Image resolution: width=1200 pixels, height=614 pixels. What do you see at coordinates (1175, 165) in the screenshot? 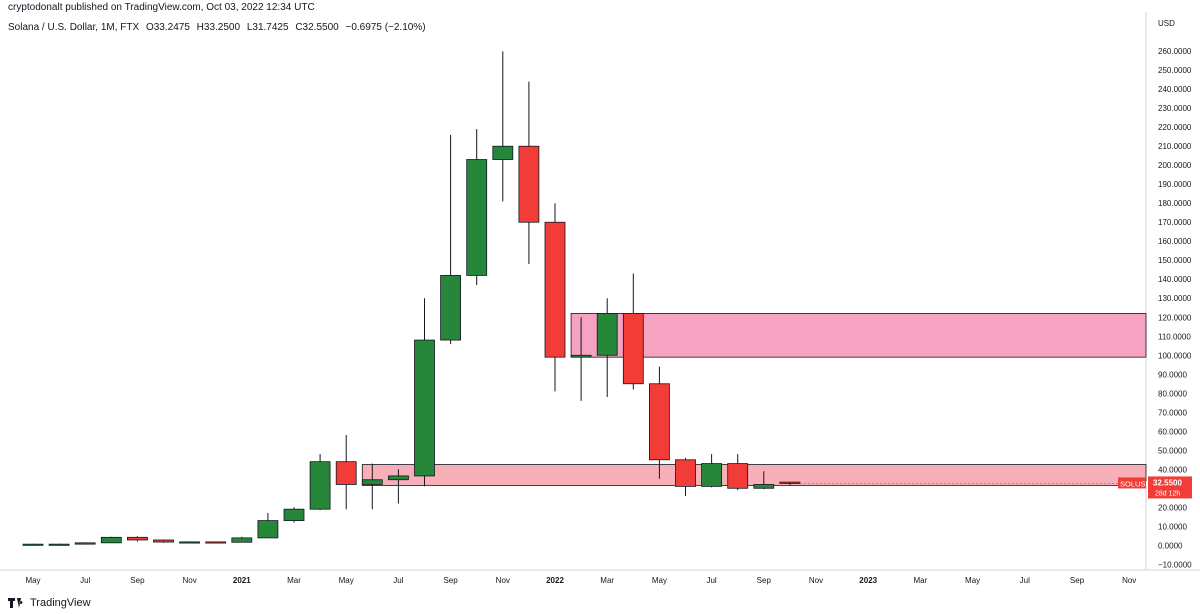
I see `price-tick-label: 200.0000` at bounding box center [1175, 165].